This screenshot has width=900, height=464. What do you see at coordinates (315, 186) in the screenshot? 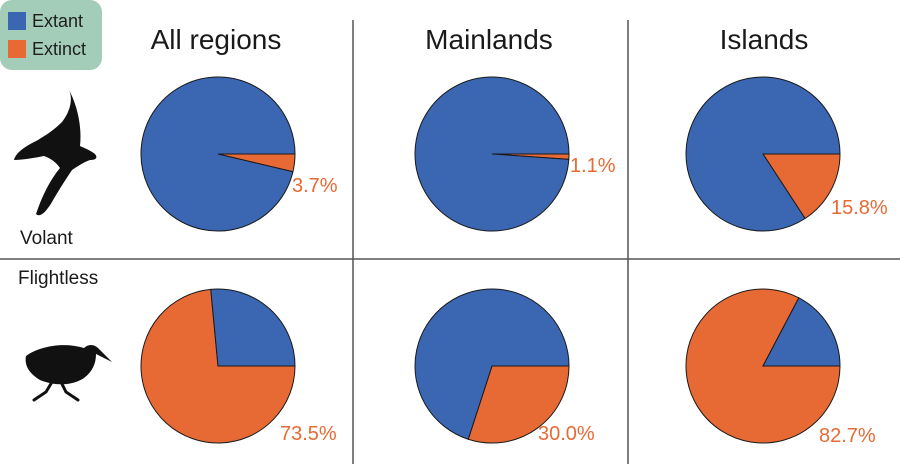
I see `data-label-volant-all-regions: 3.7%` at bounding box center [315, 186].